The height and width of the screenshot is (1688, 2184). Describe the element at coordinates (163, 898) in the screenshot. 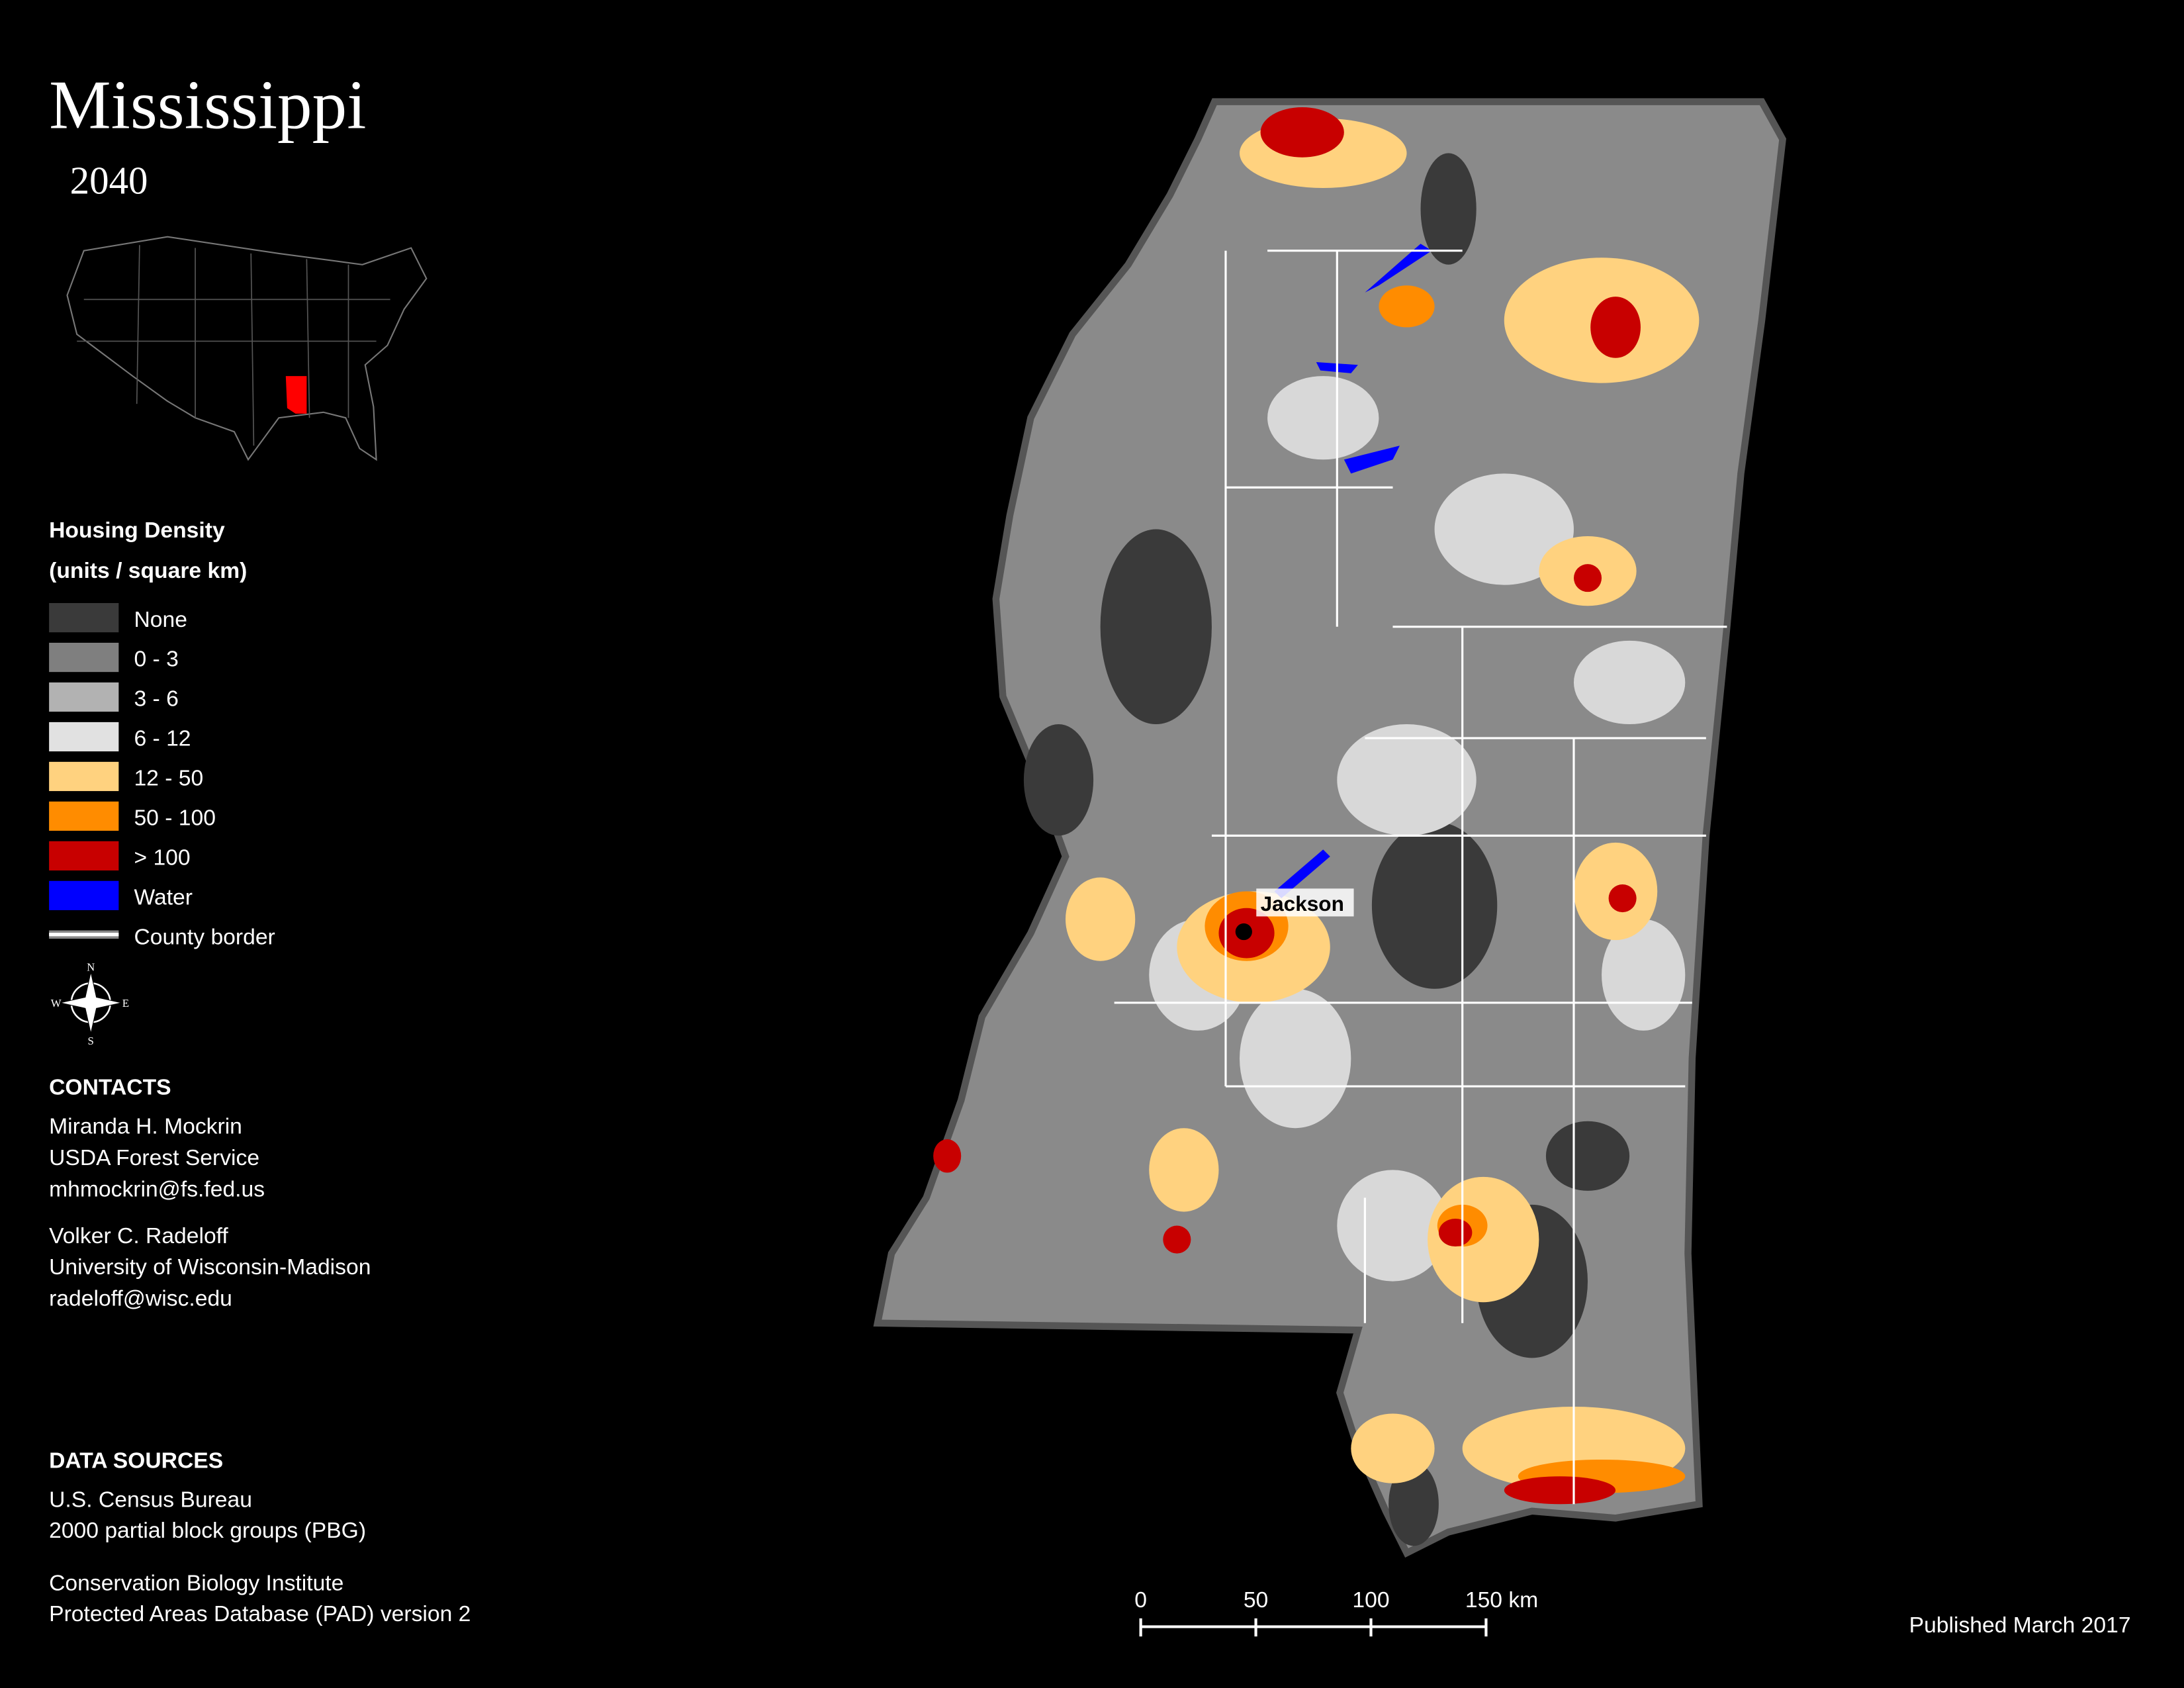

I see `legend-label: Water` at that location.